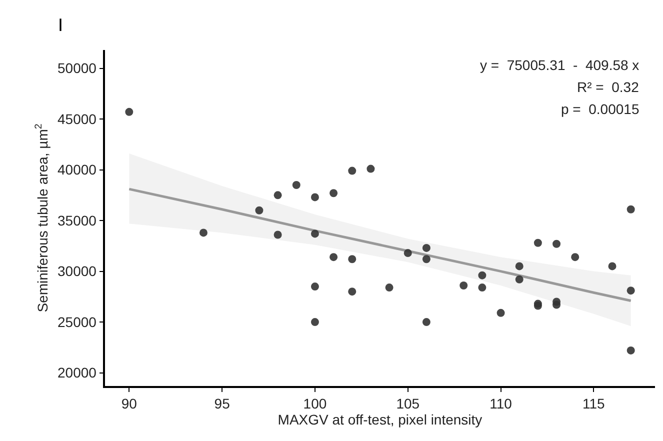 This screenshot has height=441, width=663. What do you see at coordinates (77, 271) in the screenshot?
I see `y-tick-label: 30000` at bounding box center [77, 271].